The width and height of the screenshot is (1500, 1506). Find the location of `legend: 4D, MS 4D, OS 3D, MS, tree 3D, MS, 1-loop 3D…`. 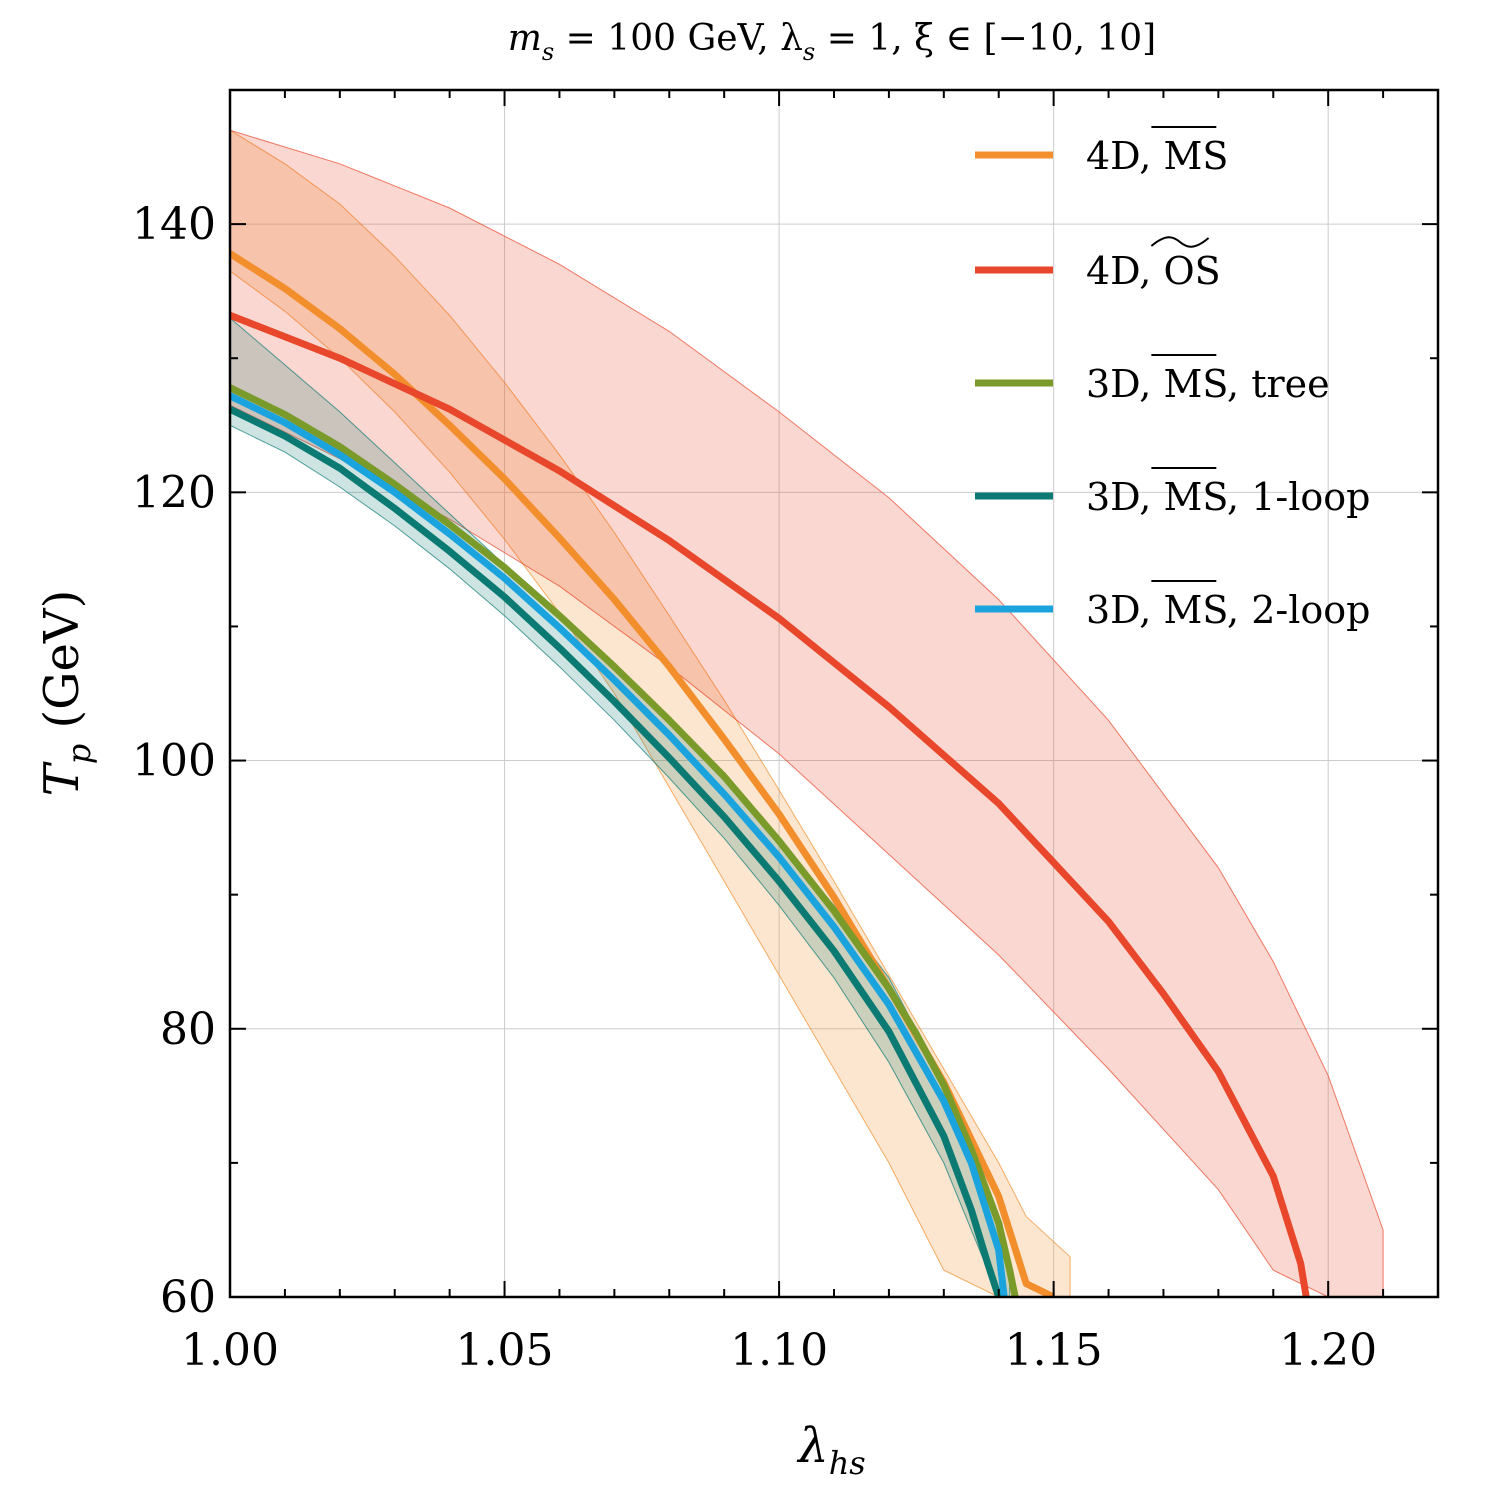

legend: 4D, MS 4D, OS 3D, MS, tree 3D, MS, 1-loop 3D… is located at coordinates (1172, 379).